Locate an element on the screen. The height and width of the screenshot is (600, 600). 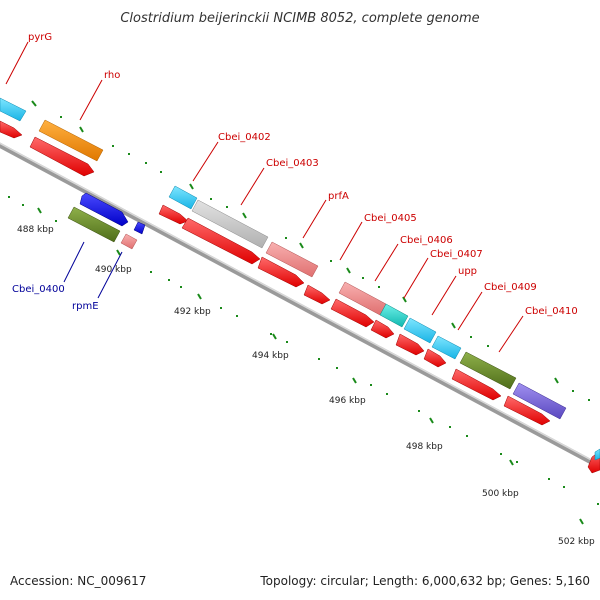
gene-cbei0410-box is located at coordinates (539, 401).